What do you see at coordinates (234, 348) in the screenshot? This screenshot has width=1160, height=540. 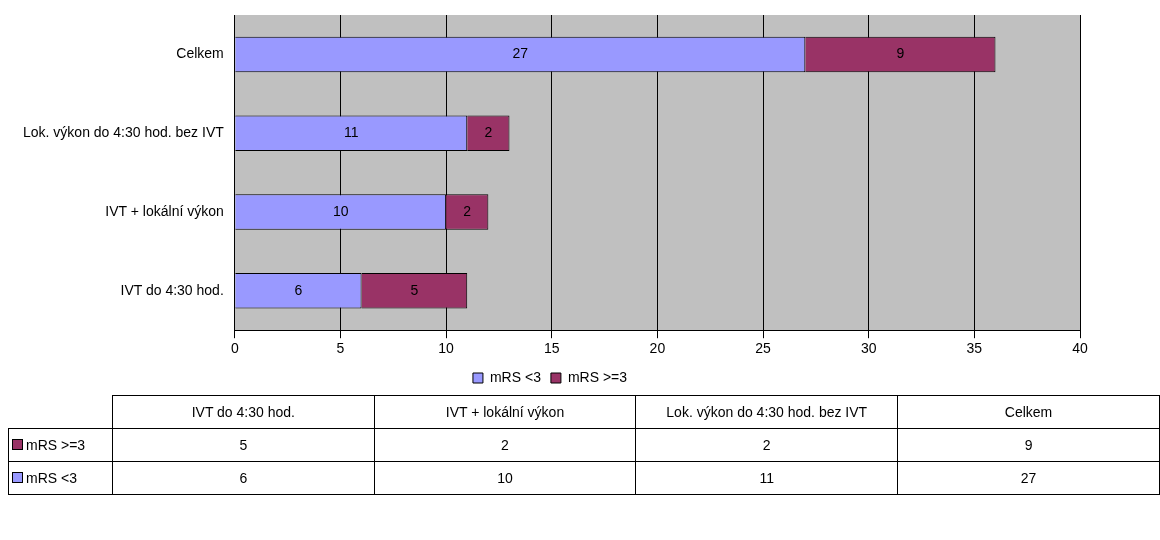 I see `x-tick-label: 0` at bounding box center [234, 348].